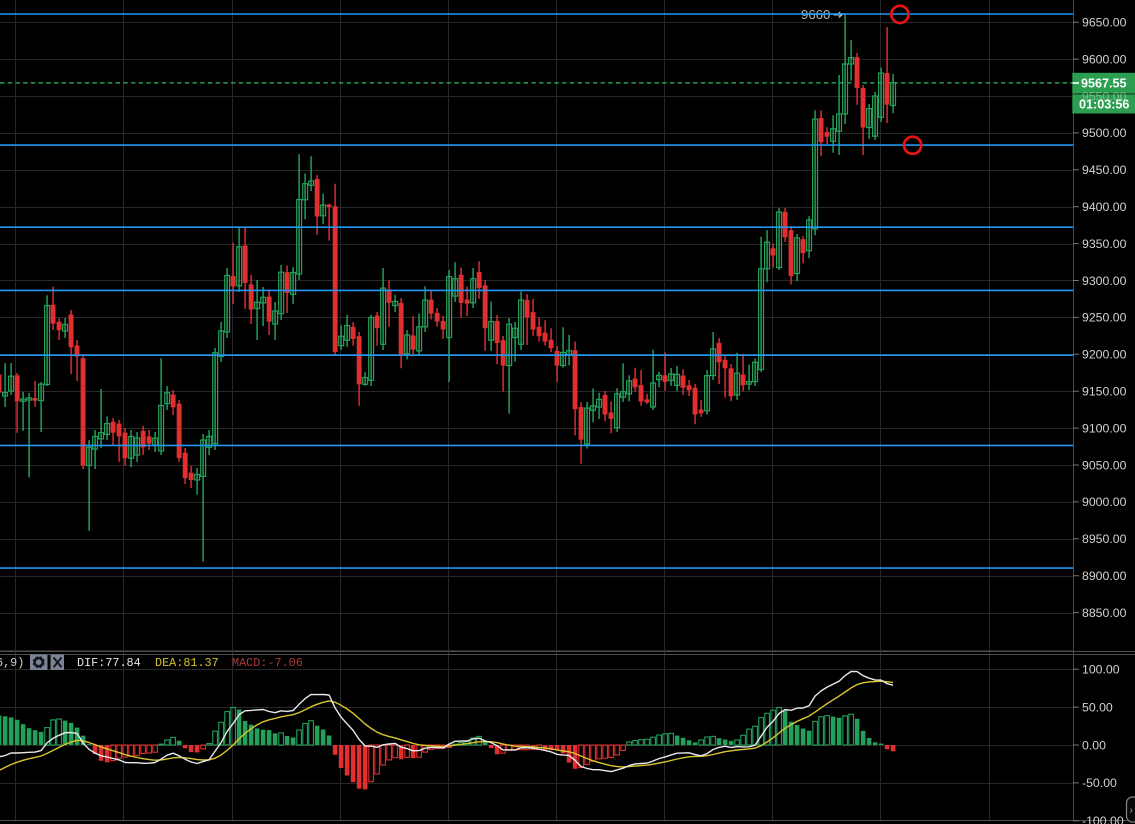  Describe the element at coordinates (1104, 428) in the screenshot. I see `svg-text: 9100.00` at that location.